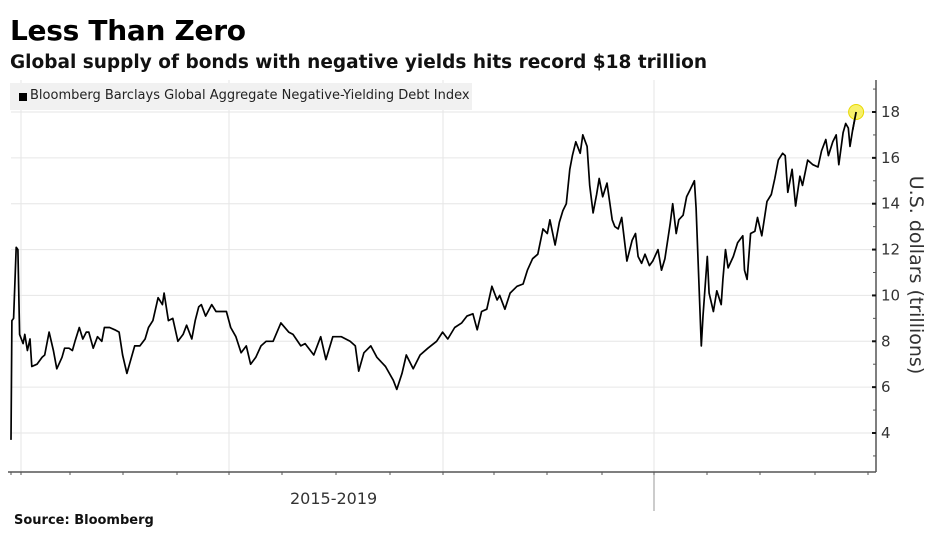 The image size is (941, 543). I want to click on x-axis-label: 2015-2019, so click(334, 498).